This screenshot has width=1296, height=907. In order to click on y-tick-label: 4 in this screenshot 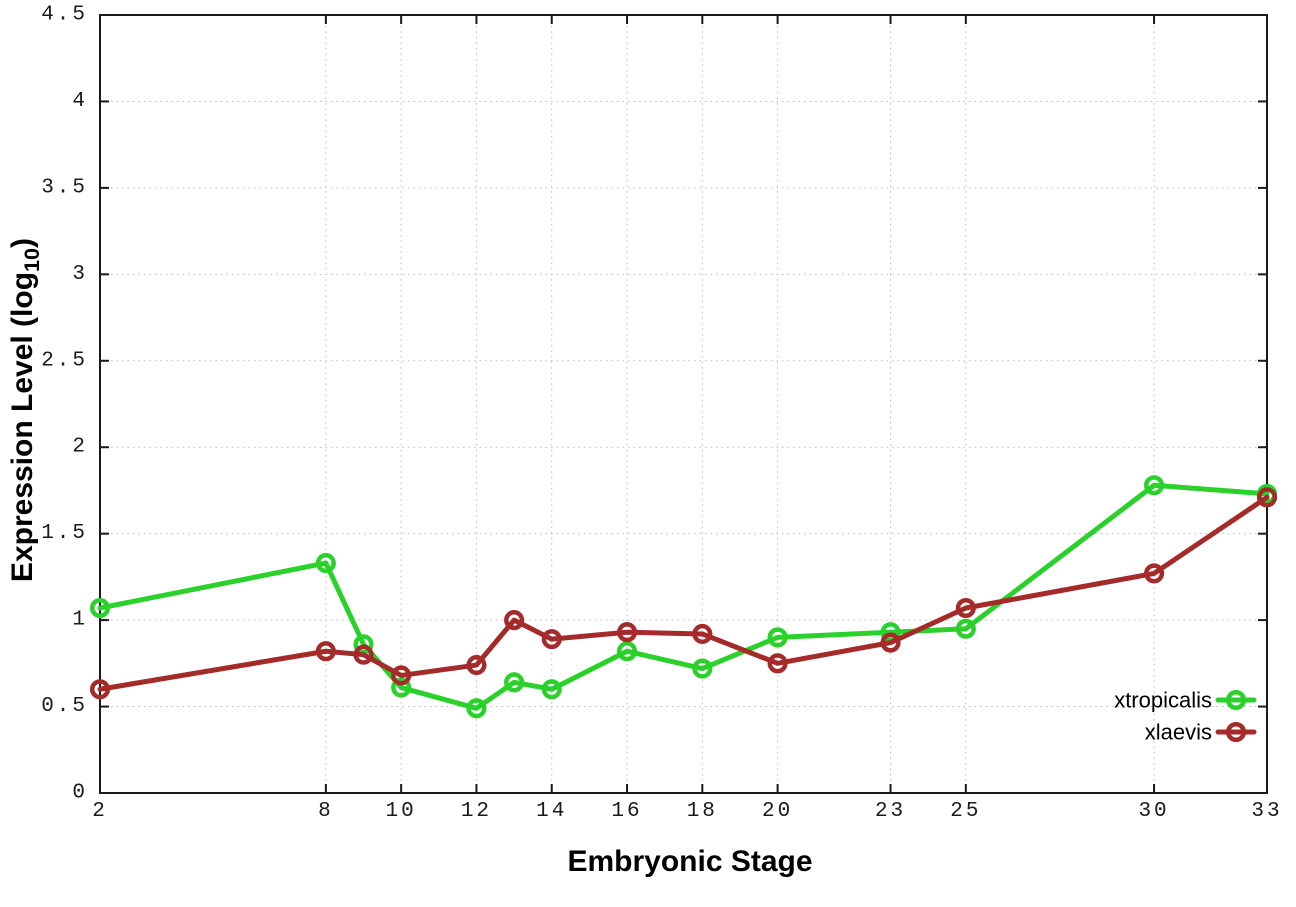, I will do `click(80, 101)`.